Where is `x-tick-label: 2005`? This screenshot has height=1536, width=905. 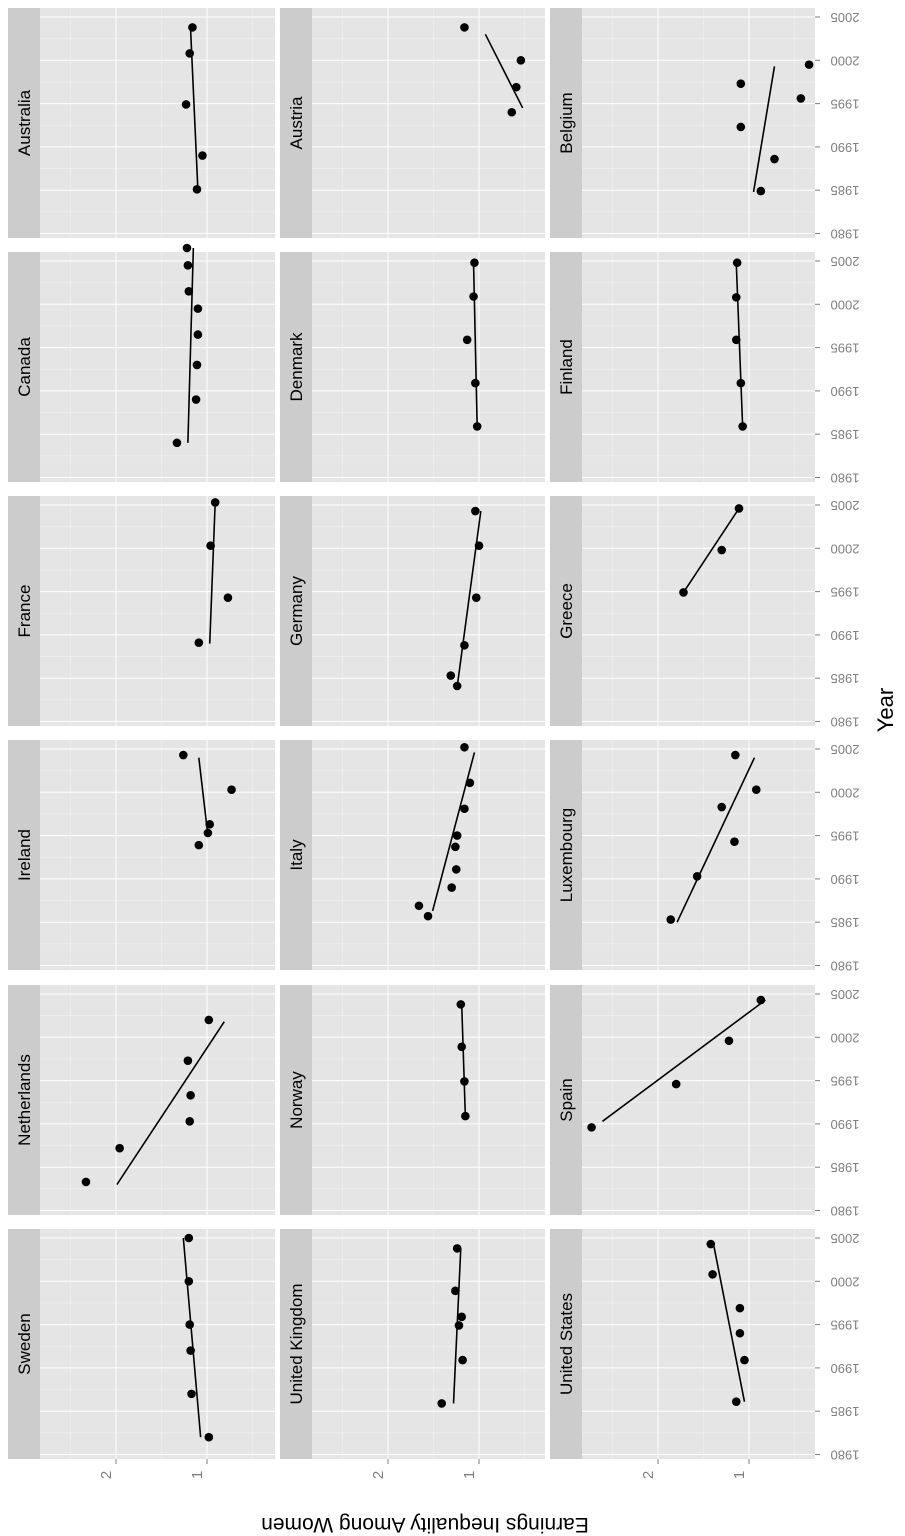 x-tick-label: 2005 is located at coordinates (845, 505).